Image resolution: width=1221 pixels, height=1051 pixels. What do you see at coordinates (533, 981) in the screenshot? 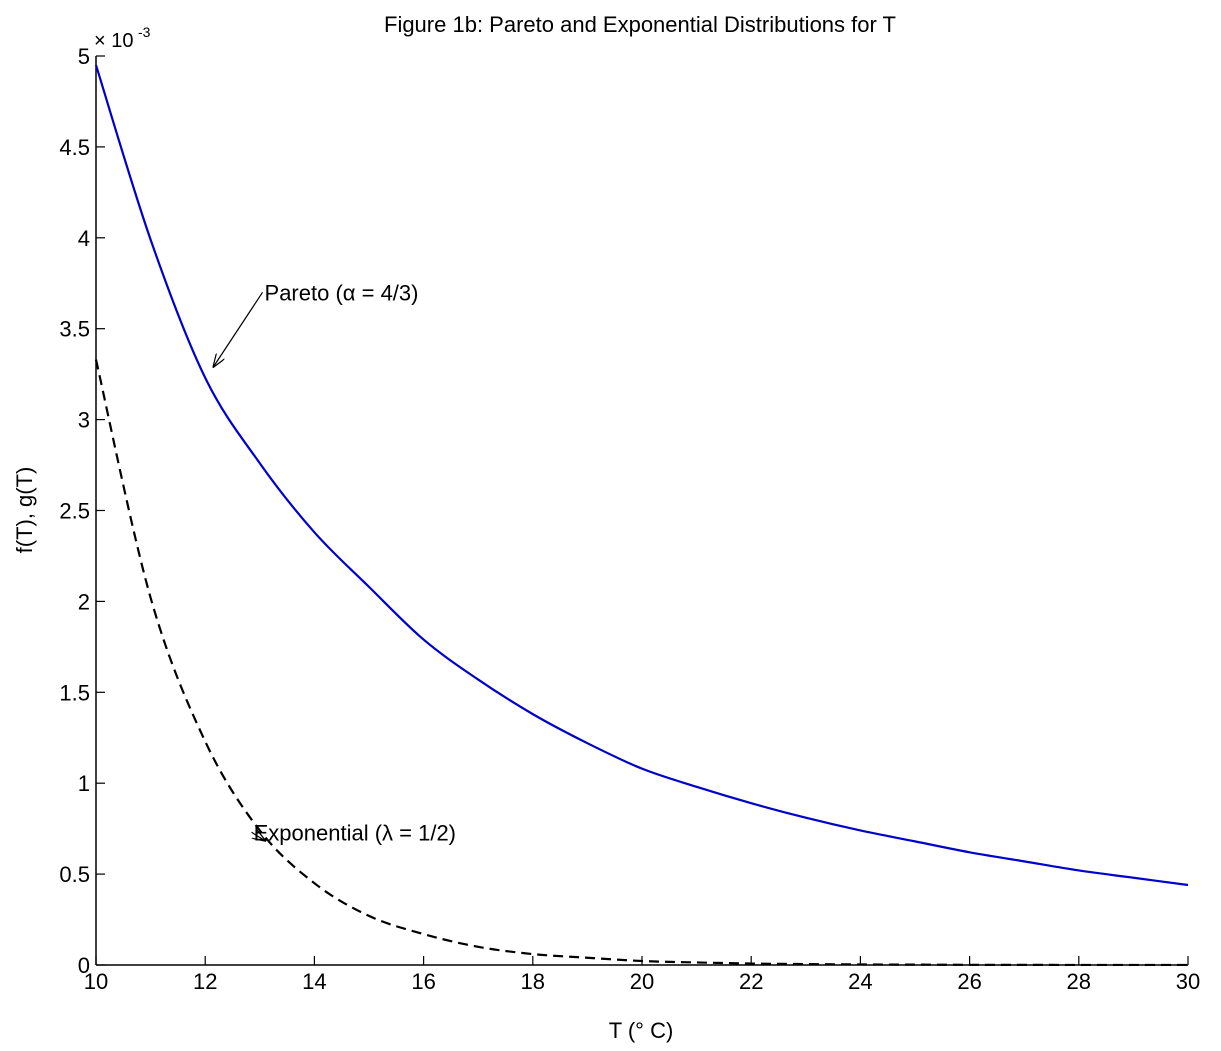
I see `x-tick-label: 18` at bounding box center [533, 981].